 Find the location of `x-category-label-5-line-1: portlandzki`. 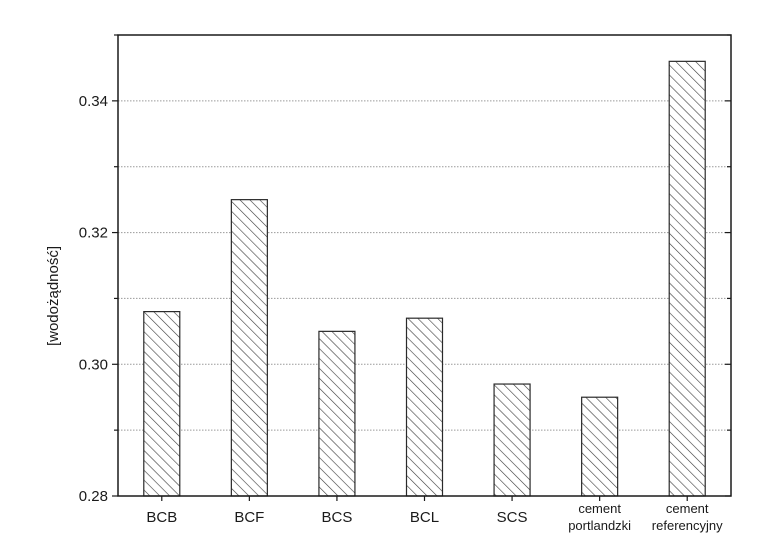

x-category-label-5-line-1: portlandzki is located at coordinates (599, 525).